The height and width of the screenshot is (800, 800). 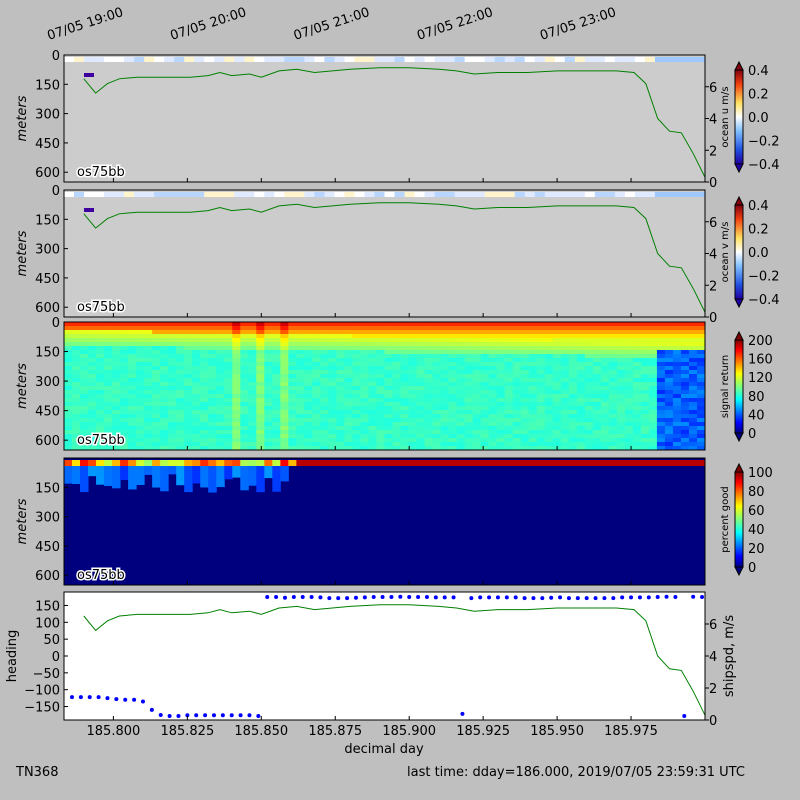 I want to click on depth-tick-label: 600, so click(x=47, y=576).